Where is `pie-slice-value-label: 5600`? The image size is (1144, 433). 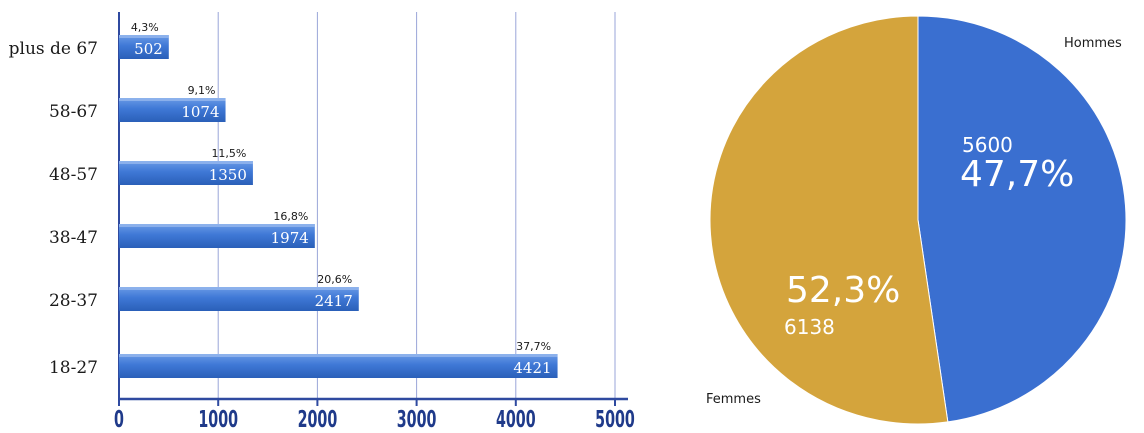
pie-slice-value-label: 5600 is located at coordinates (987, 145).